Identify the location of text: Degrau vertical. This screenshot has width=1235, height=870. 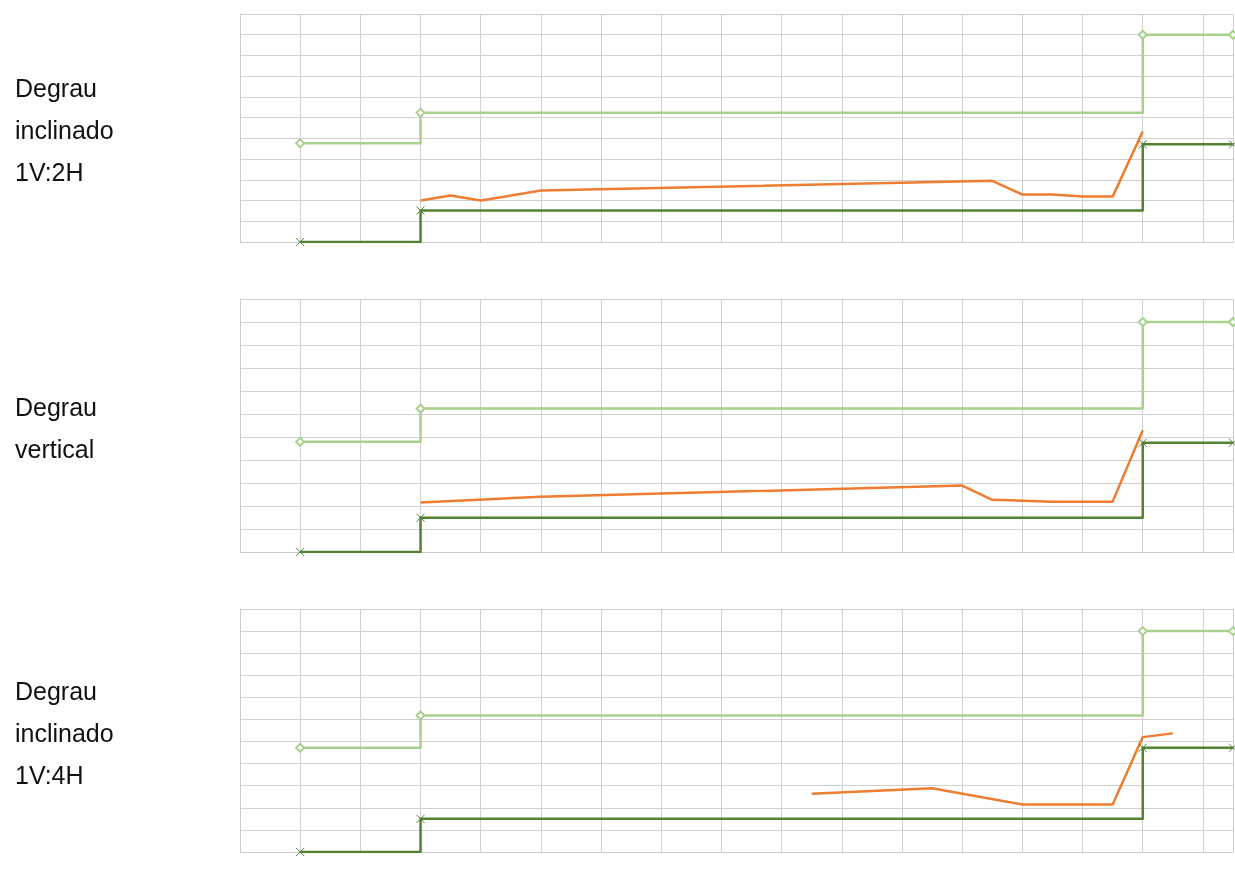
(59, 427).